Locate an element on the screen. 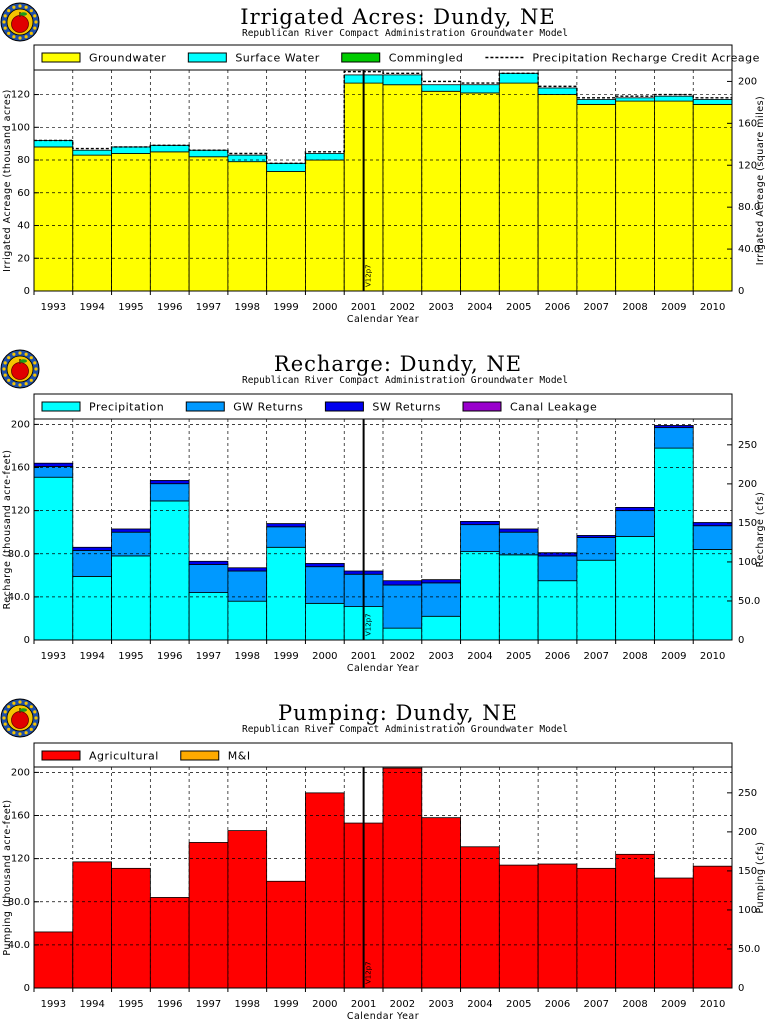  legend-box is located at coordinates (383, 57).